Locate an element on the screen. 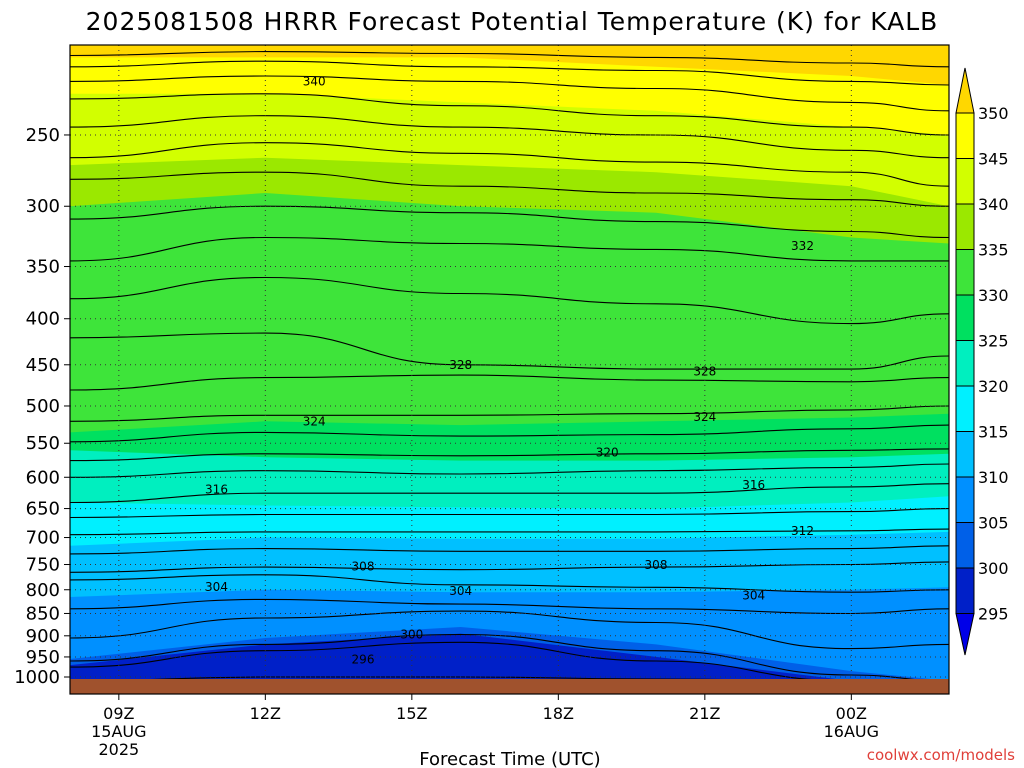  colorbar-label: 320 is located at coordinates (993, 386).